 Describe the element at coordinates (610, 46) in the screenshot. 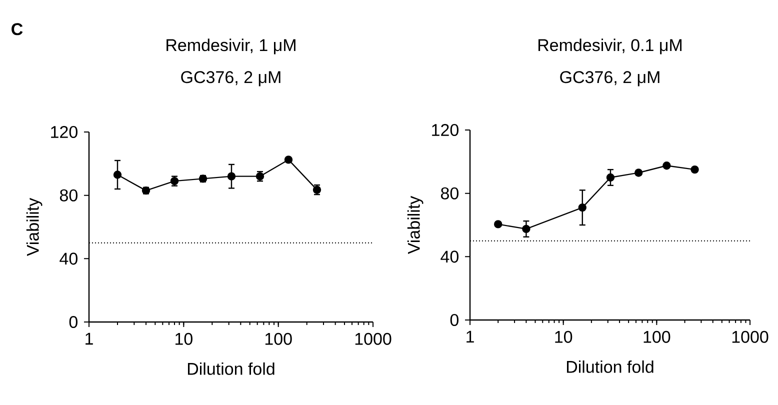

I see `chart-title: Remdesivir, 0.1 μM` at that location.